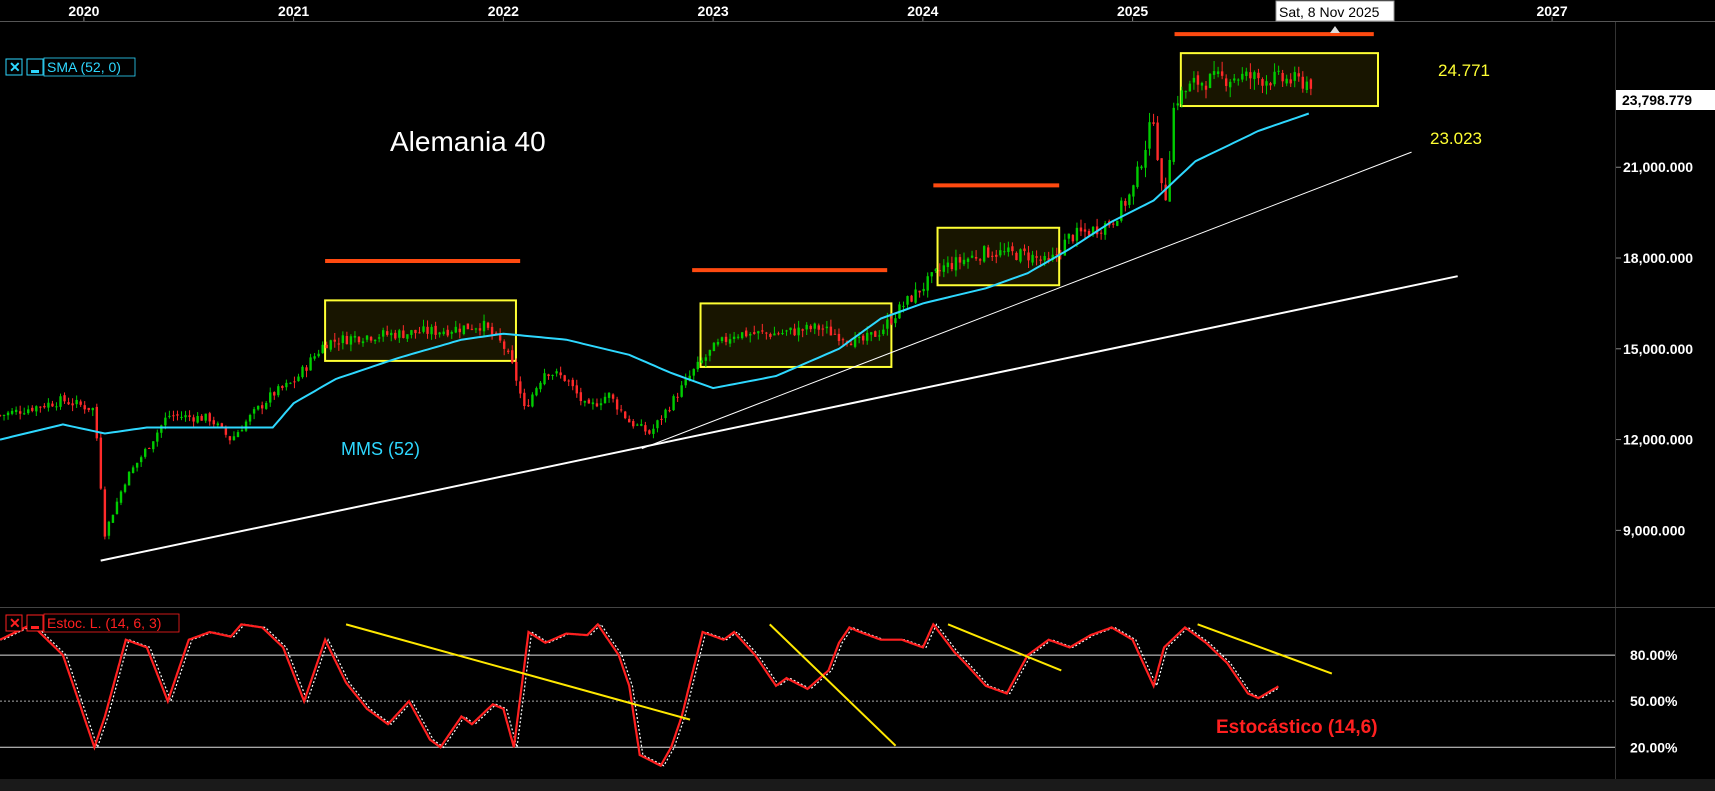  I want to click on sma-close-button, so click(14, 67).